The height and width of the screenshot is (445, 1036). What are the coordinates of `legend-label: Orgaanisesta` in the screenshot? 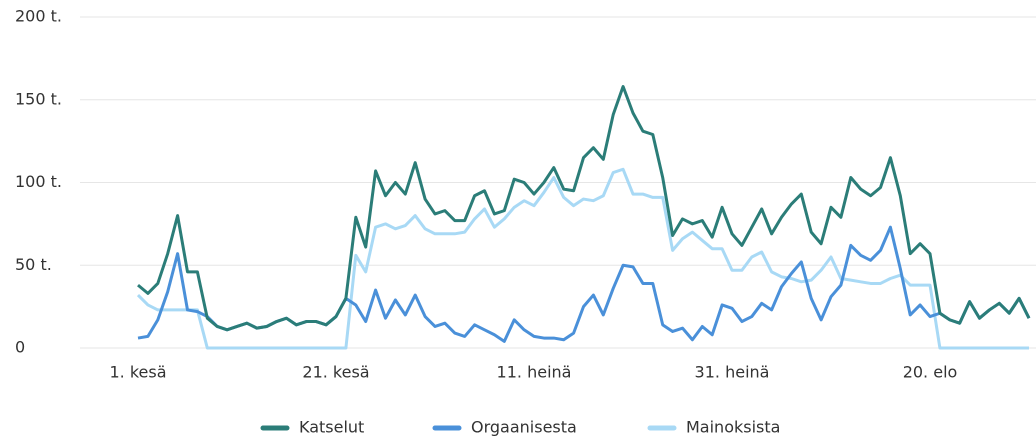 It's located at (524, 427).